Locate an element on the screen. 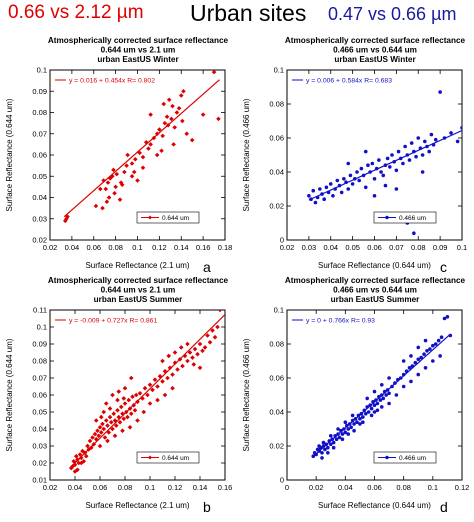 This screenshot has height=522, width=474. x-tick-label: 0.05 is located at coordinates (352, 247).